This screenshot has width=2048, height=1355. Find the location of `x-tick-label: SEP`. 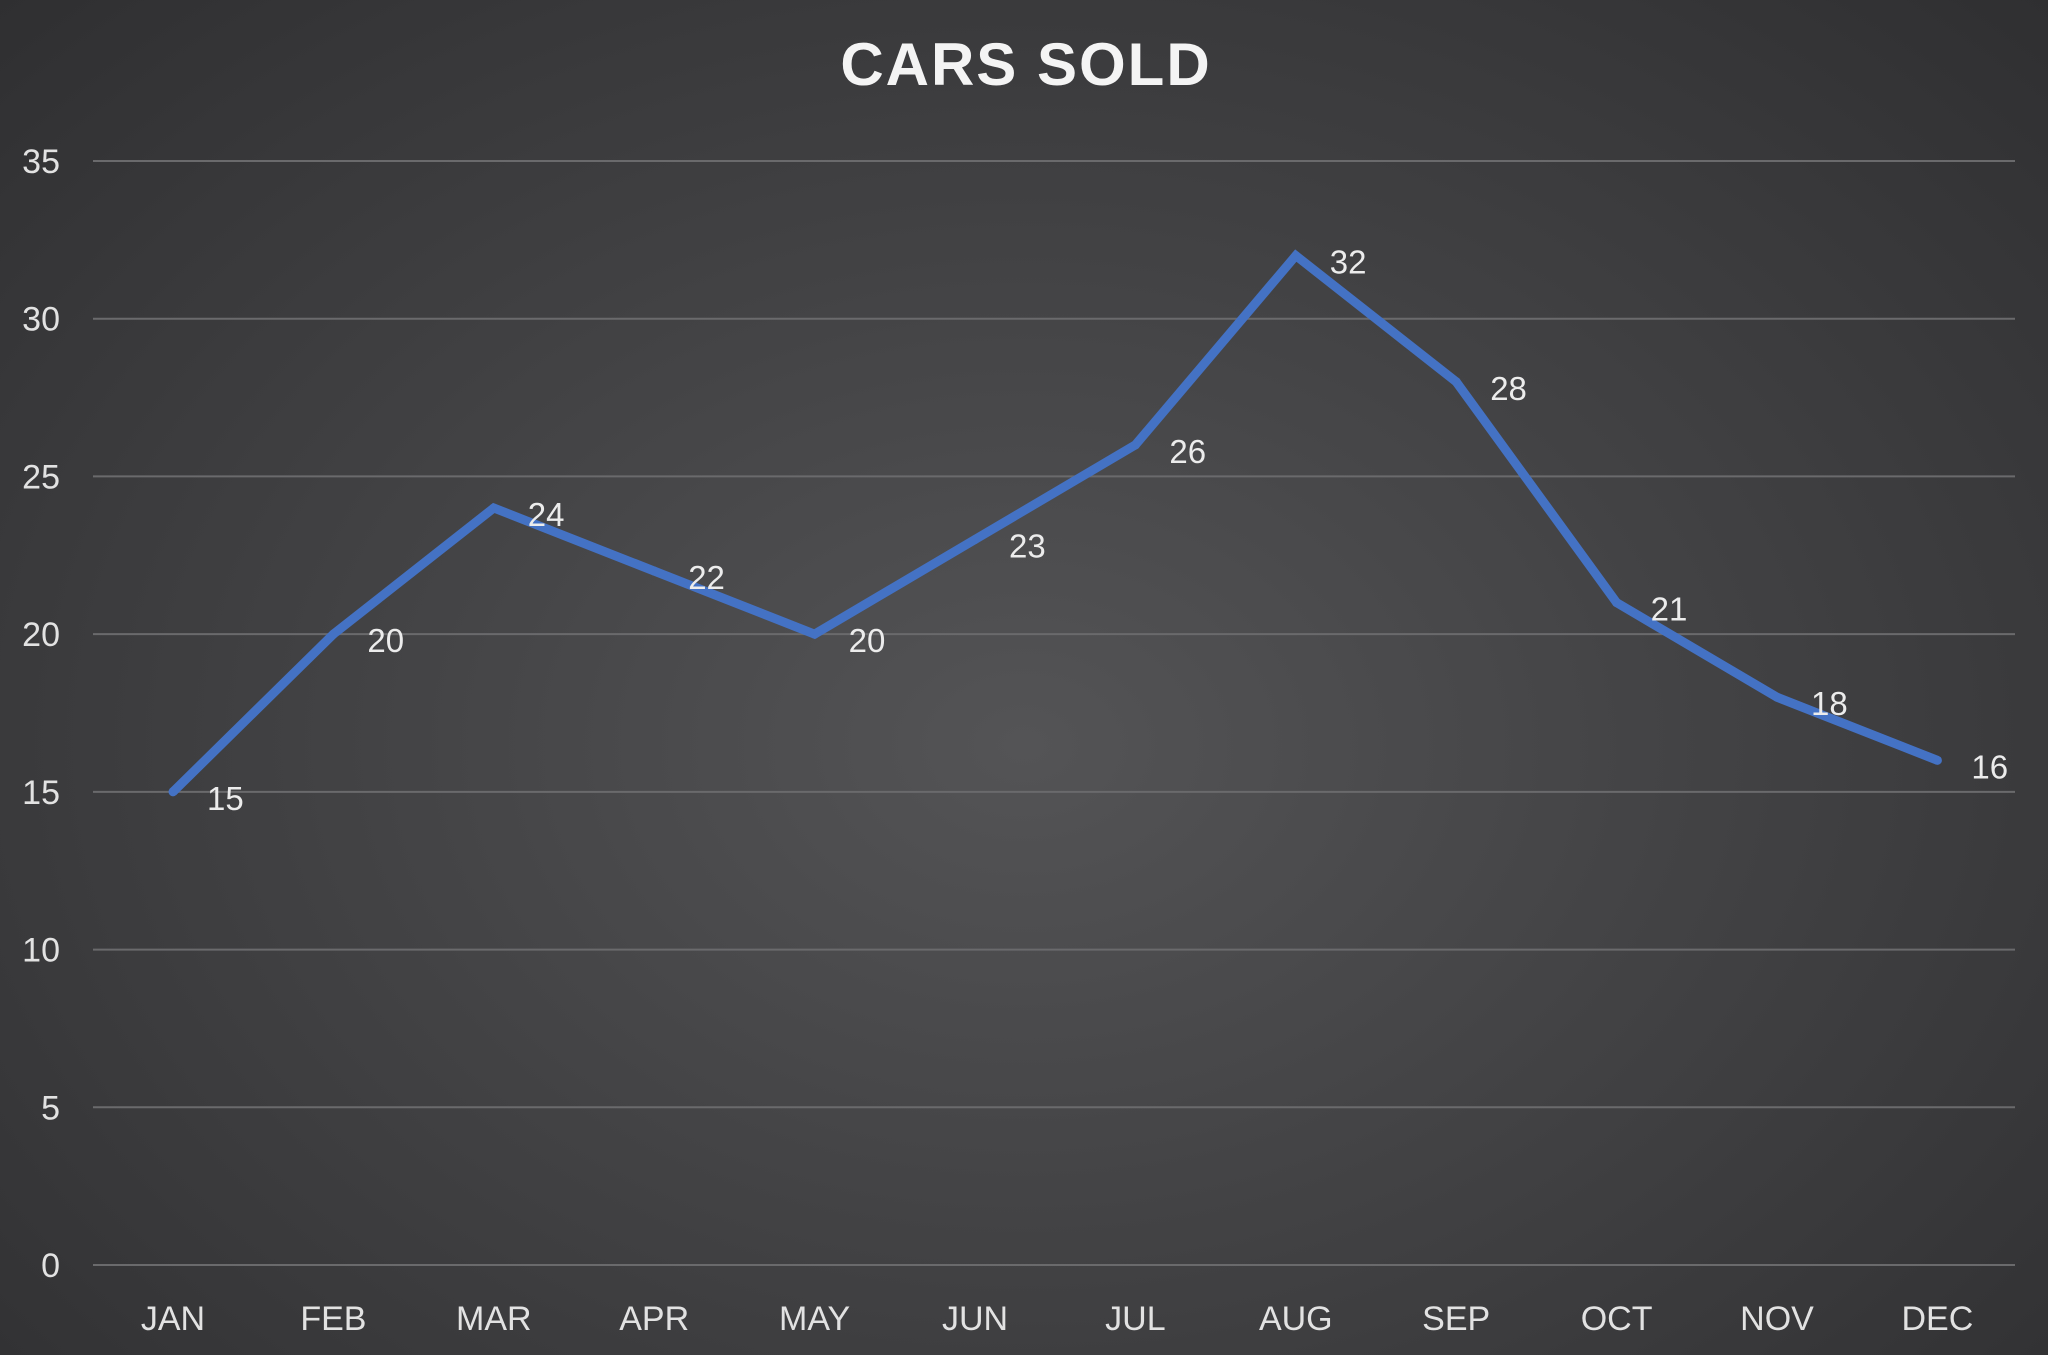

x-tick-label: SEP is located at coordinates (1456, 1319).